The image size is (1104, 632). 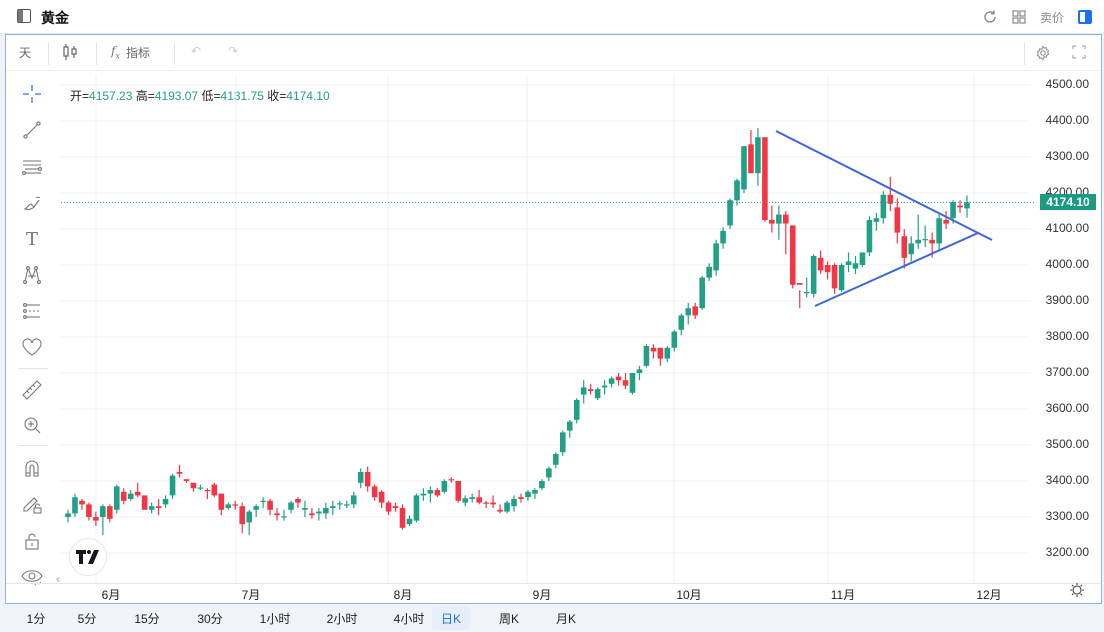 I want to click on pattern-icon, so click(x=32, y=275).